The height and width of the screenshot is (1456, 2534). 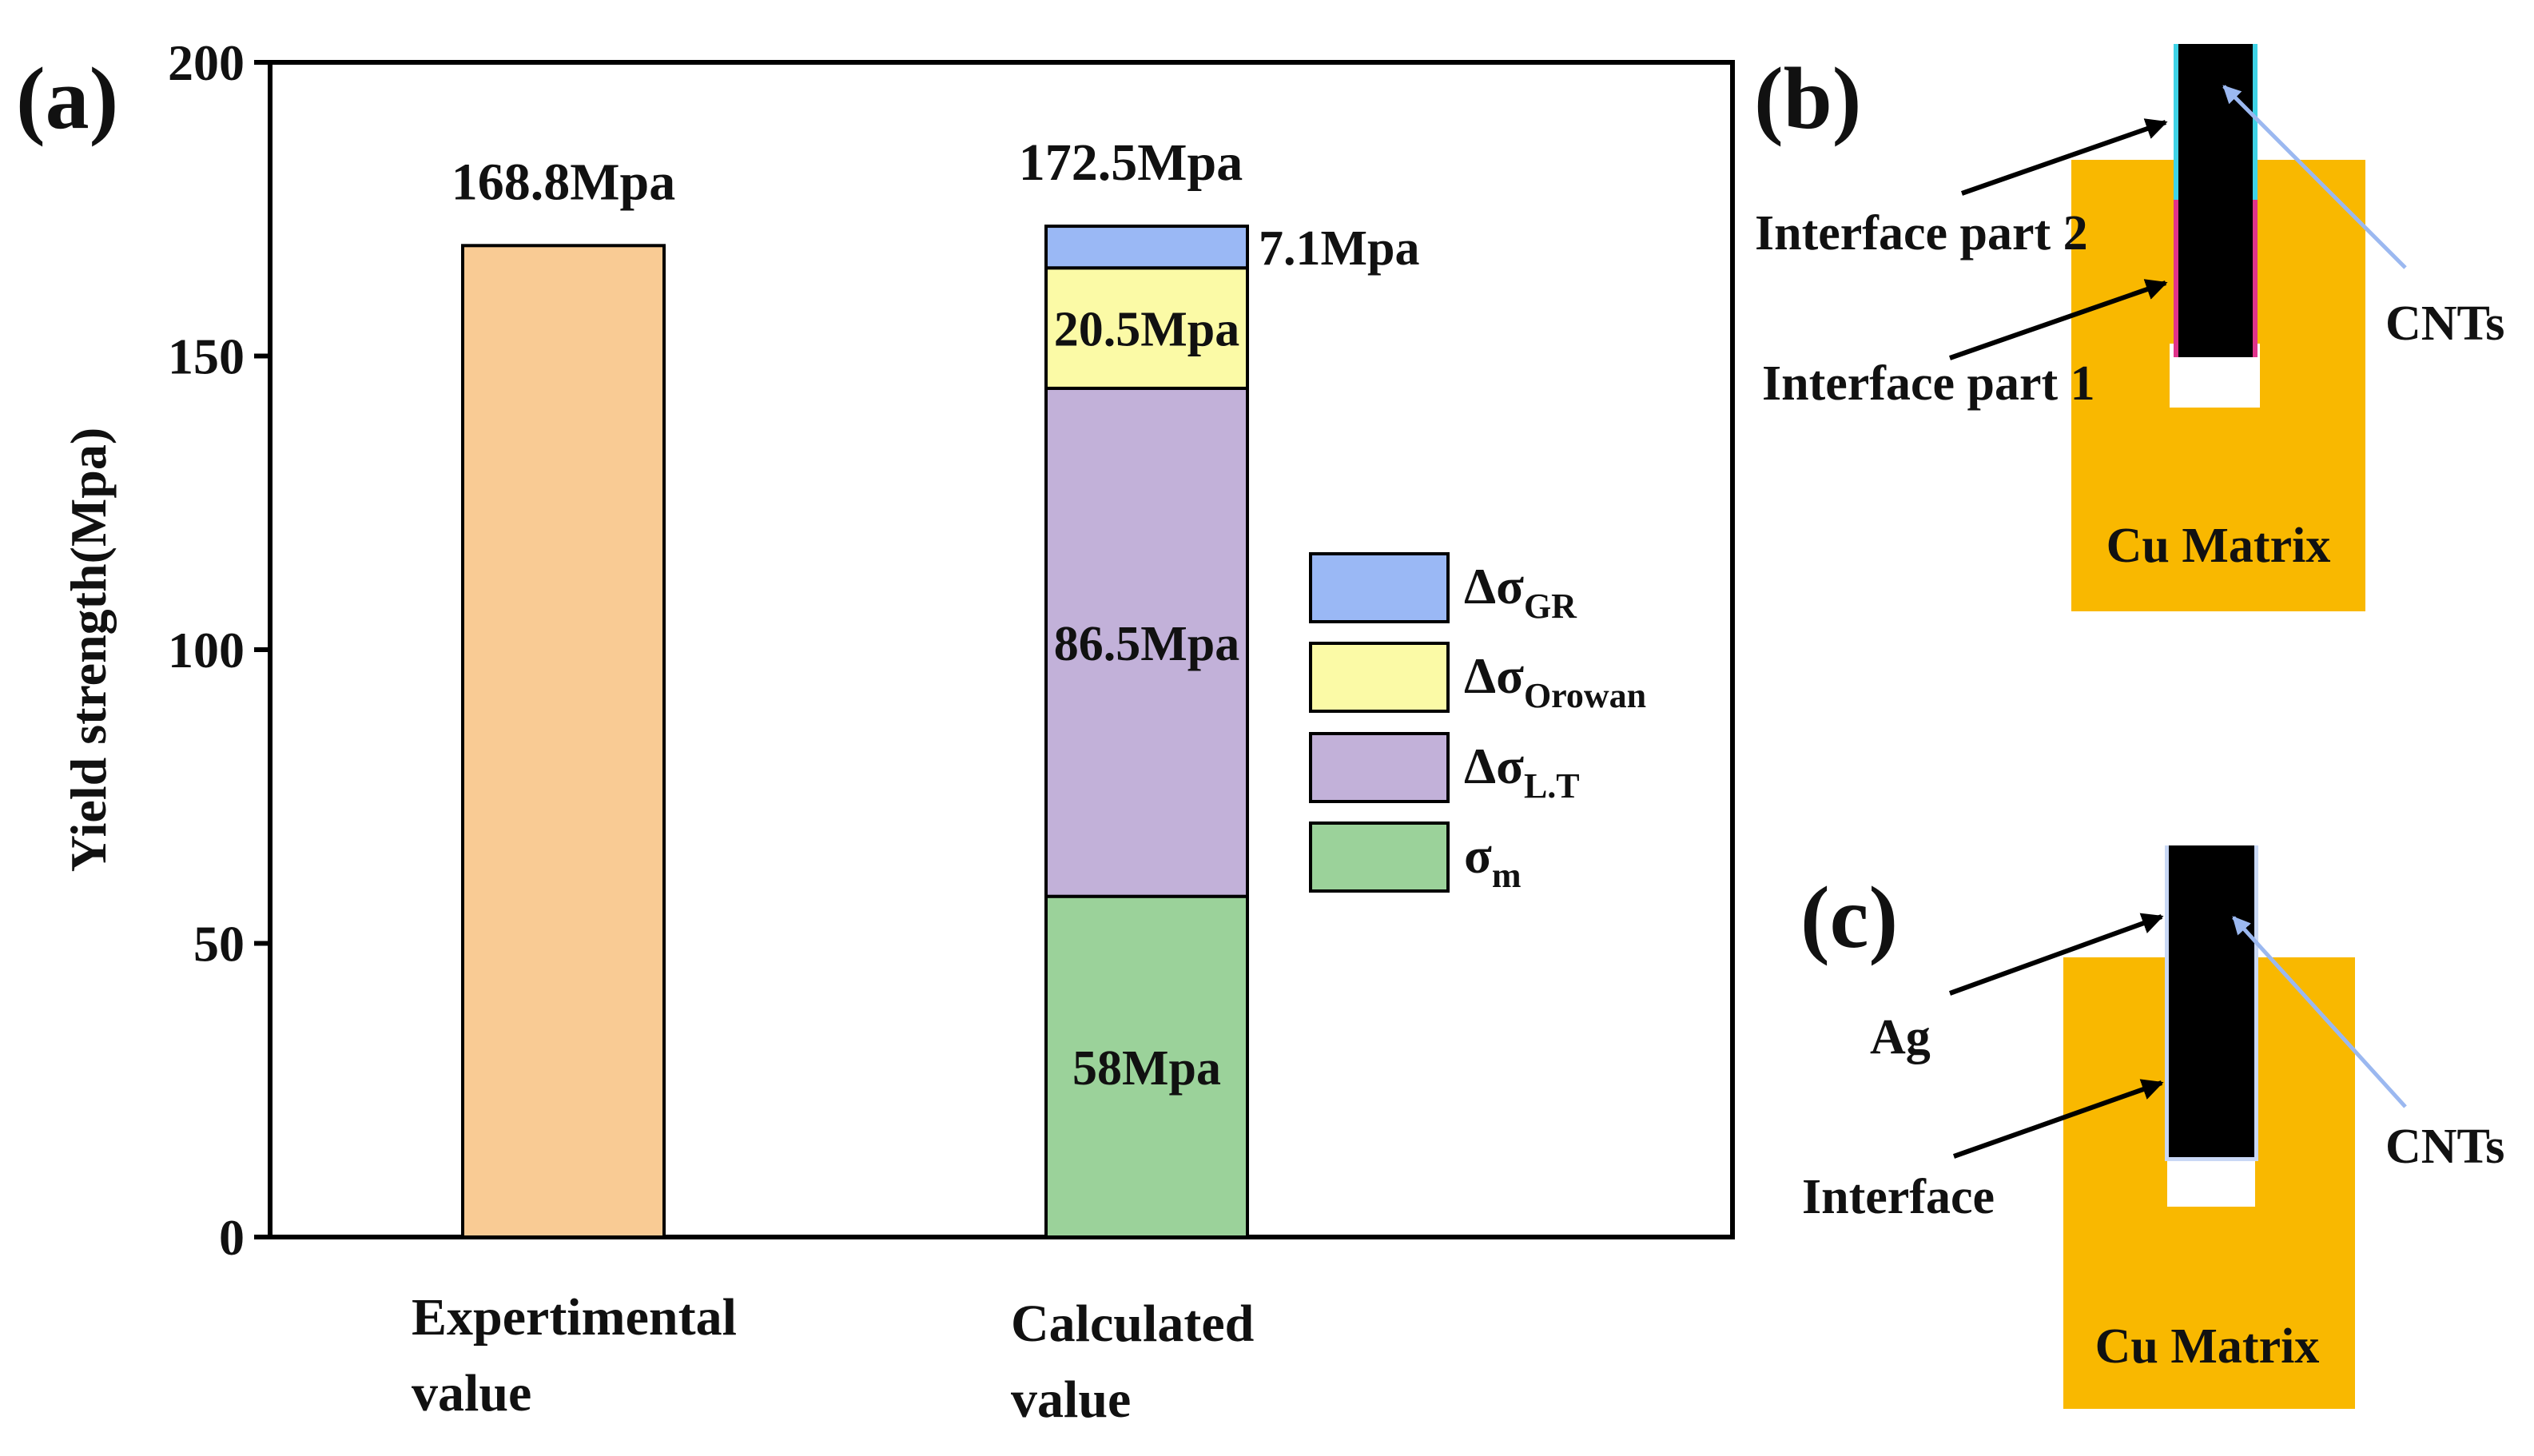 I want to click on label-interface-part1: Interface part 1, so click(x=1928, y=383).